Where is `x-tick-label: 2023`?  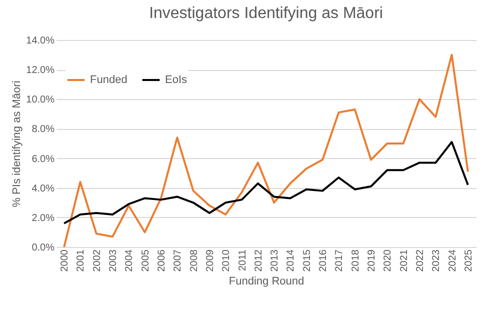 x-tick-label: 2023 is located at coordinates (436, 260).